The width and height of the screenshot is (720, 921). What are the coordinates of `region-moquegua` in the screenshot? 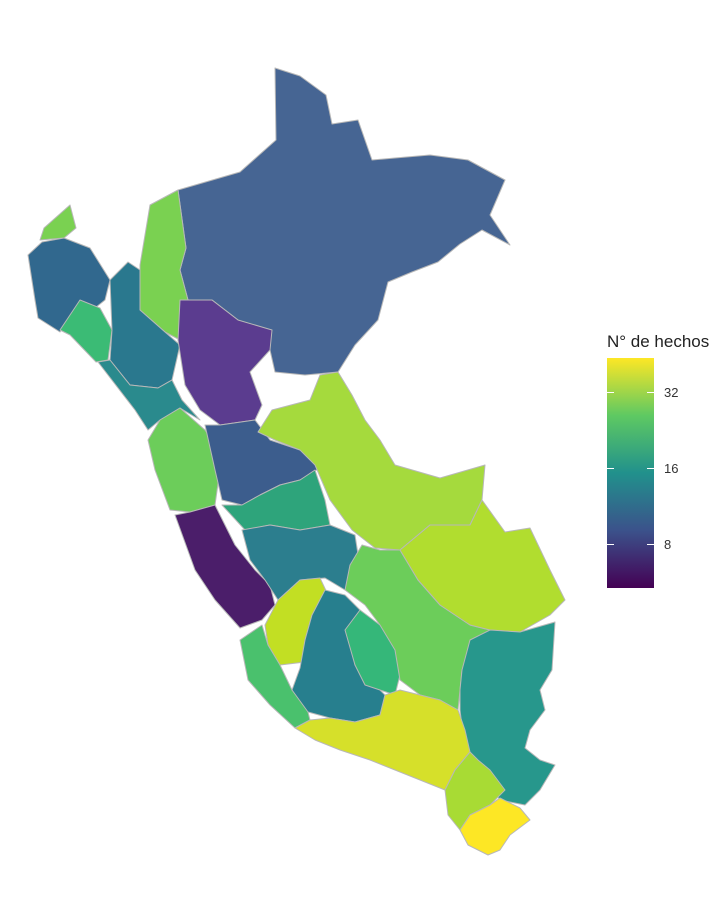 It's located at (475, 791).